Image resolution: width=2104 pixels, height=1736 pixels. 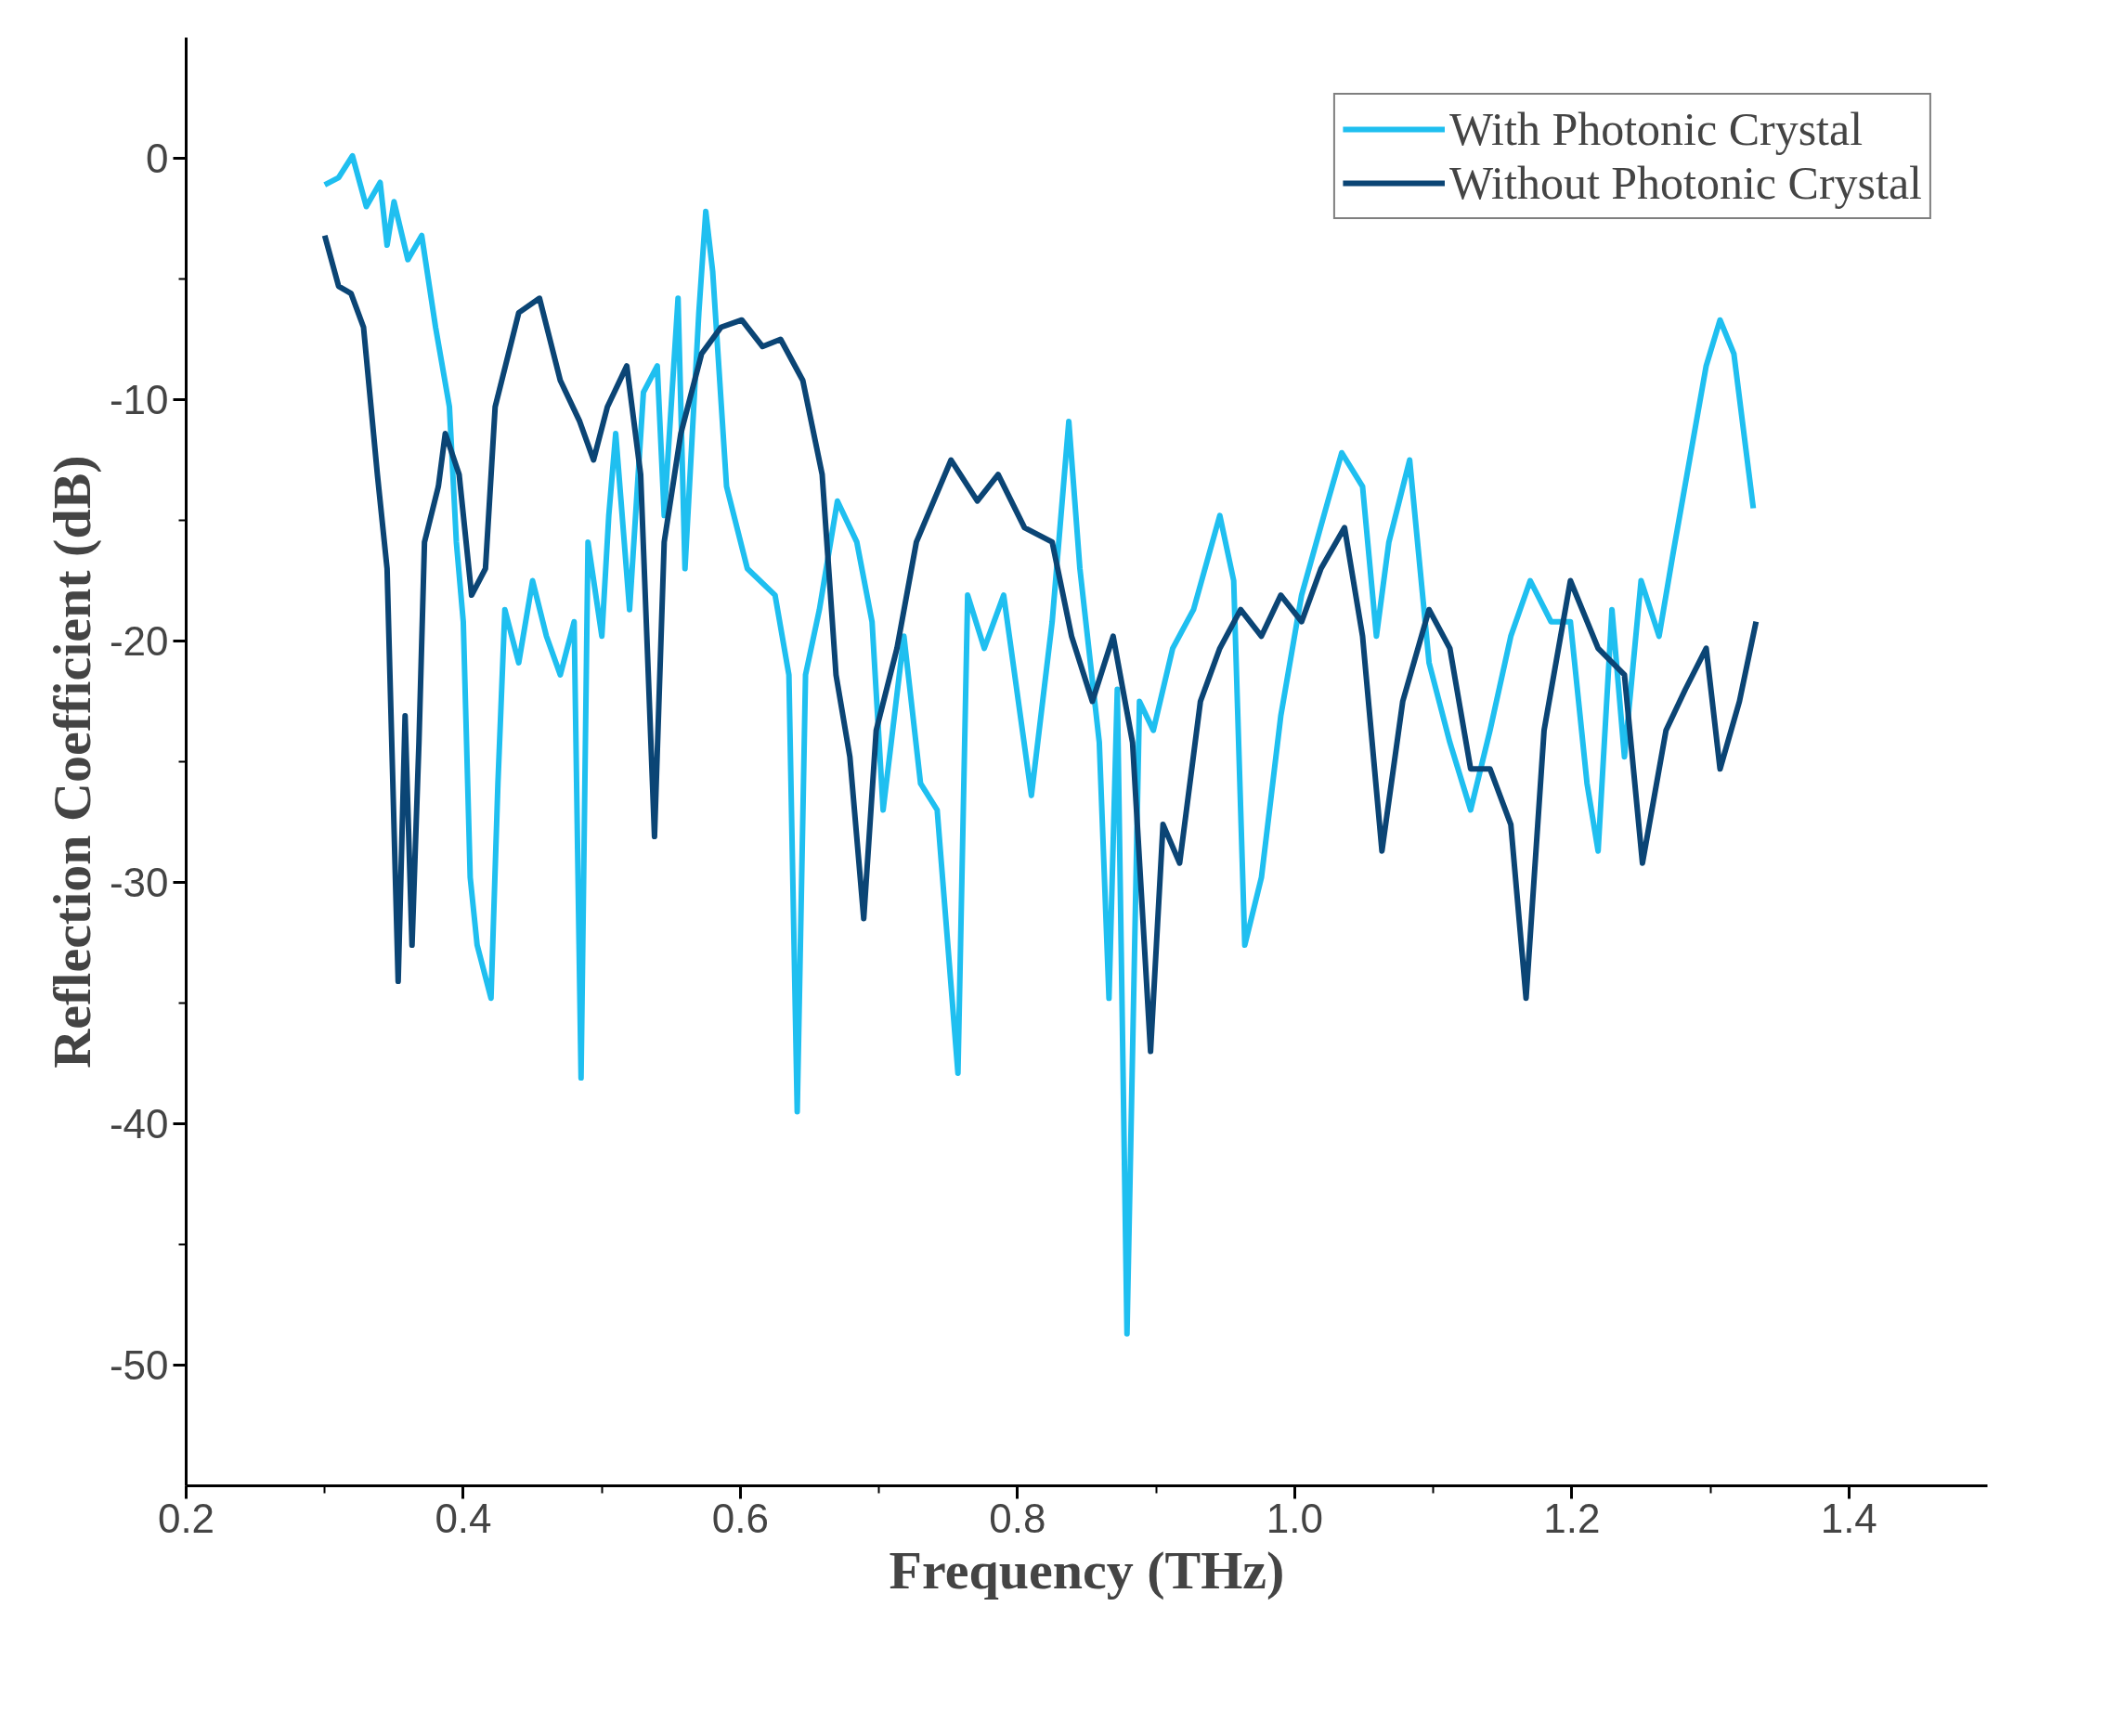 What do you see at coordinates (1294, 1518) in the screenshot?
I see `x-tick-label: 1.0` at bounding box center [1294, 1518].